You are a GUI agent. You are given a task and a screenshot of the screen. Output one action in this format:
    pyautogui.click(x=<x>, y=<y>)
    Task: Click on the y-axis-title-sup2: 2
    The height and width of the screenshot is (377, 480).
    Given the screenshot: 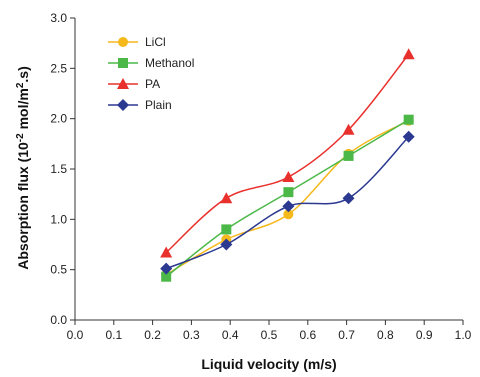 What is the action you would take?
    pyautogui.click(x=20, y=85)
    